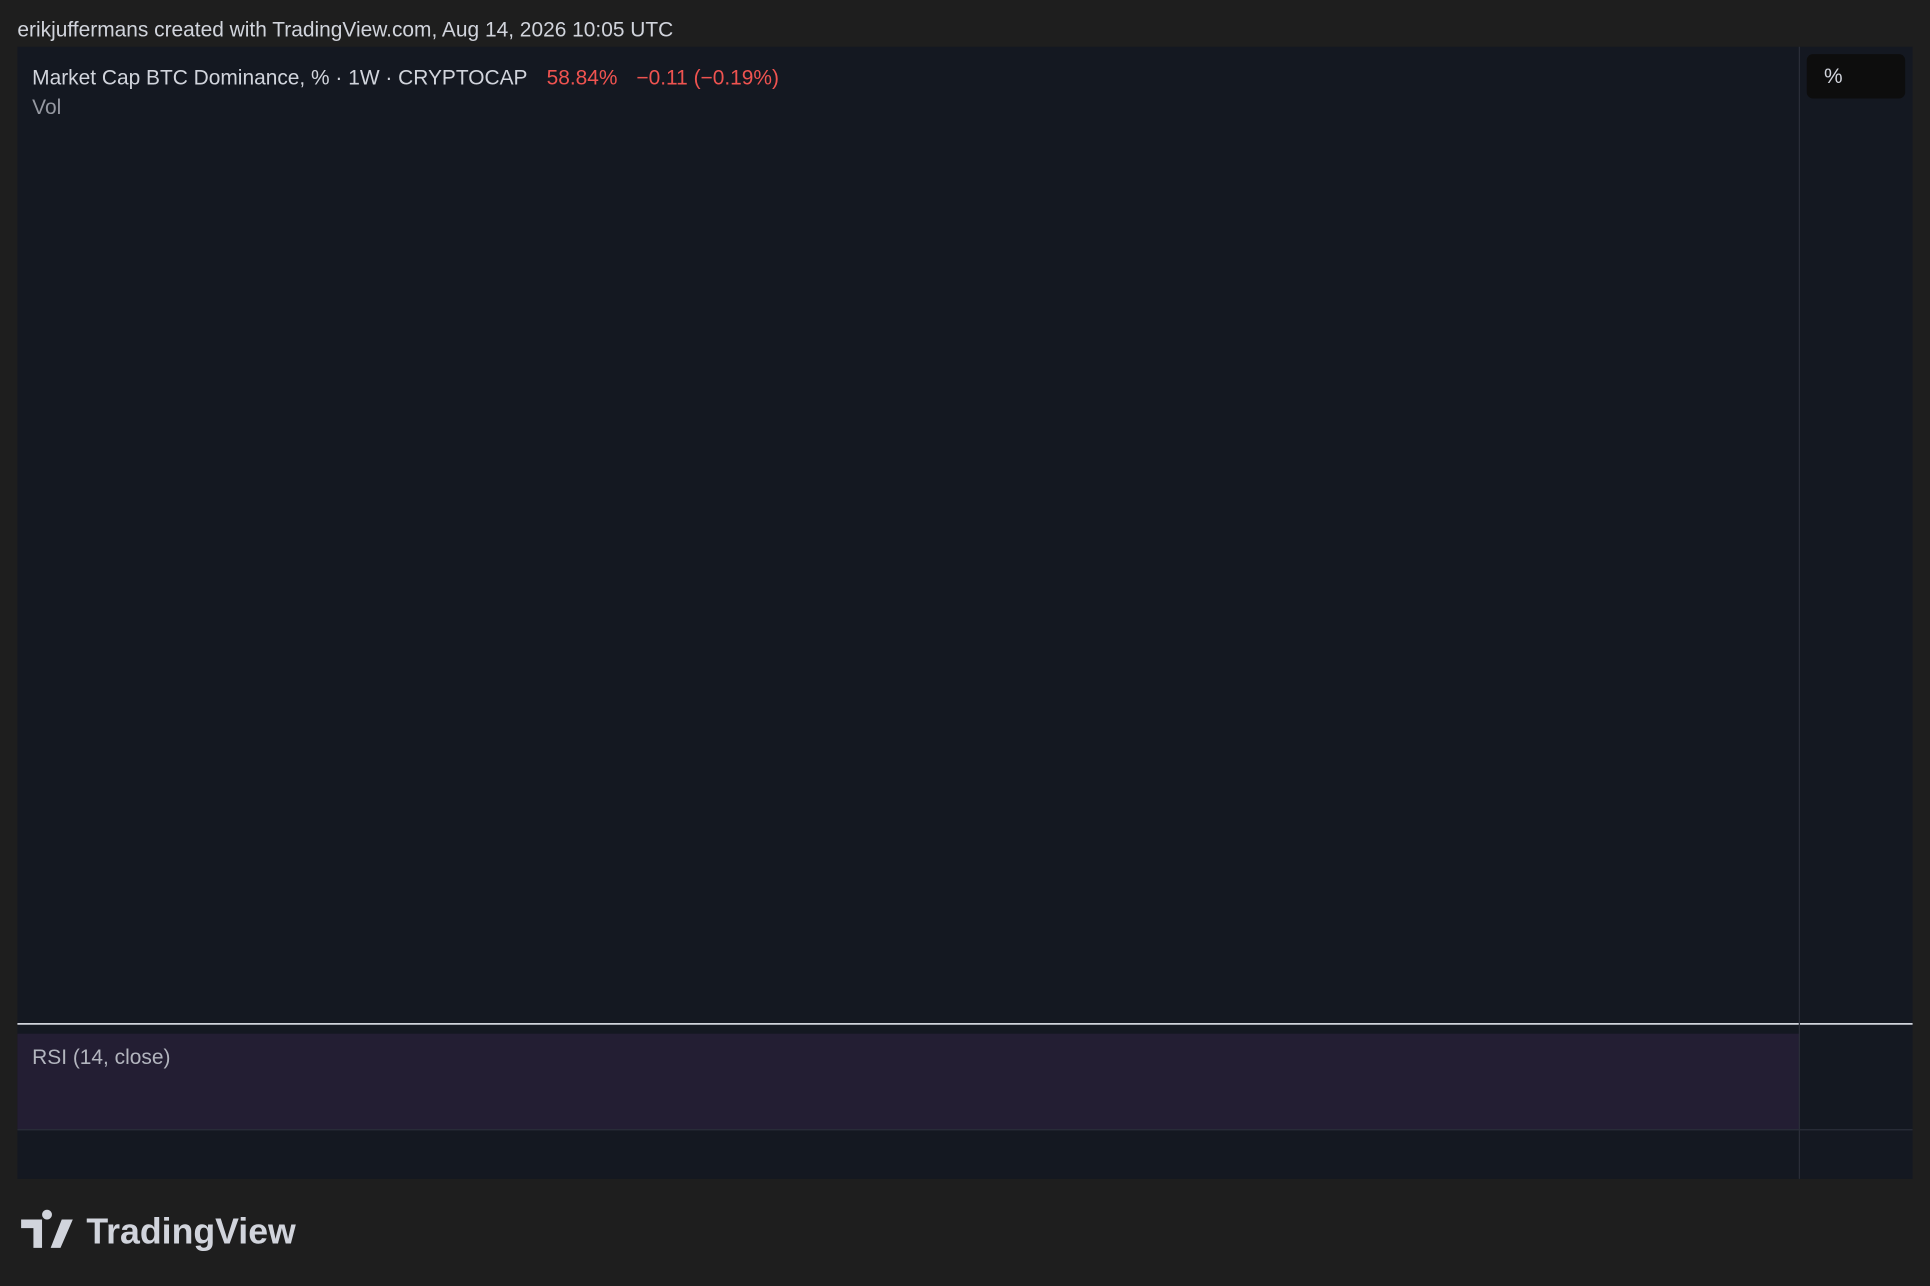 This screenshot has height=1286, width=1930. I want to click on volume-label: Vol, so click(46, 107).